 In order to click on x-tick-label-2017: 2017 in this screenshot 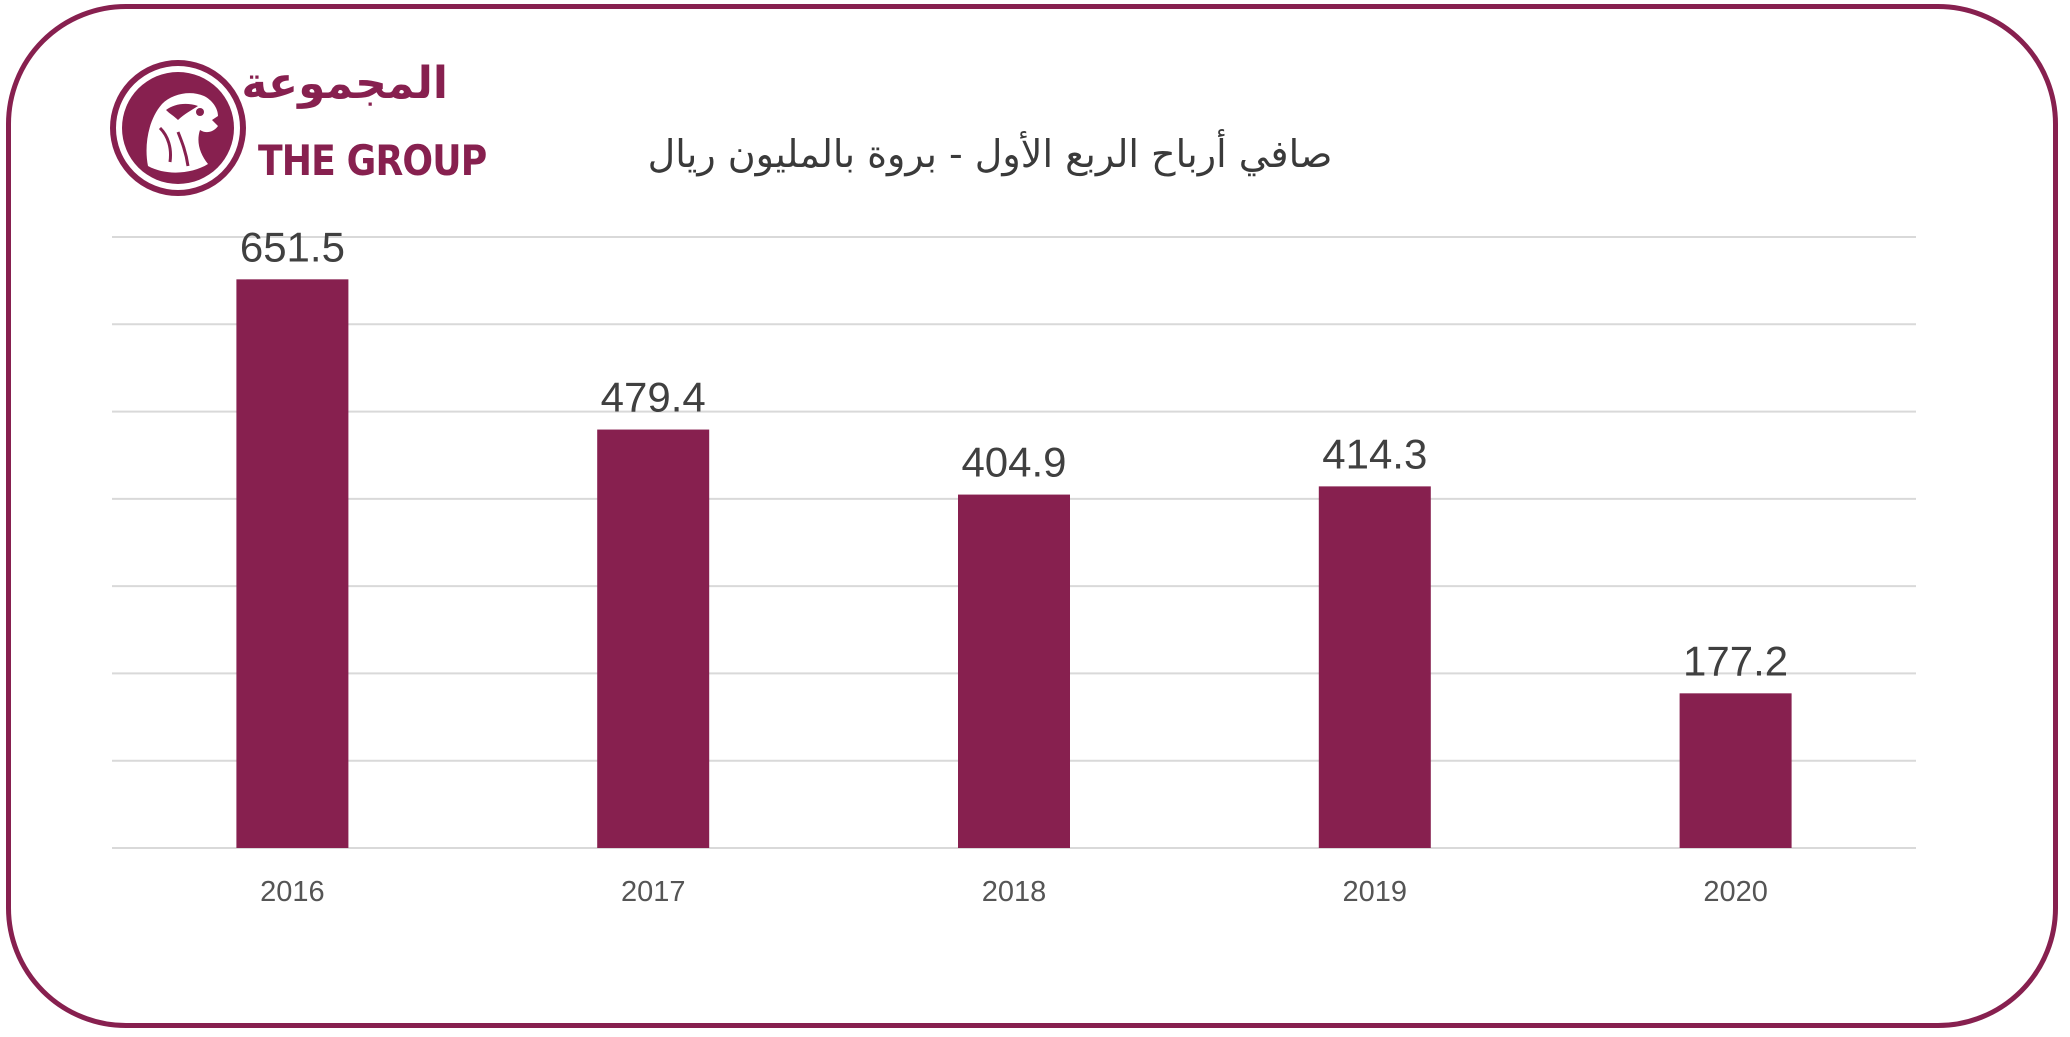, I will do `click(653, 892)`.